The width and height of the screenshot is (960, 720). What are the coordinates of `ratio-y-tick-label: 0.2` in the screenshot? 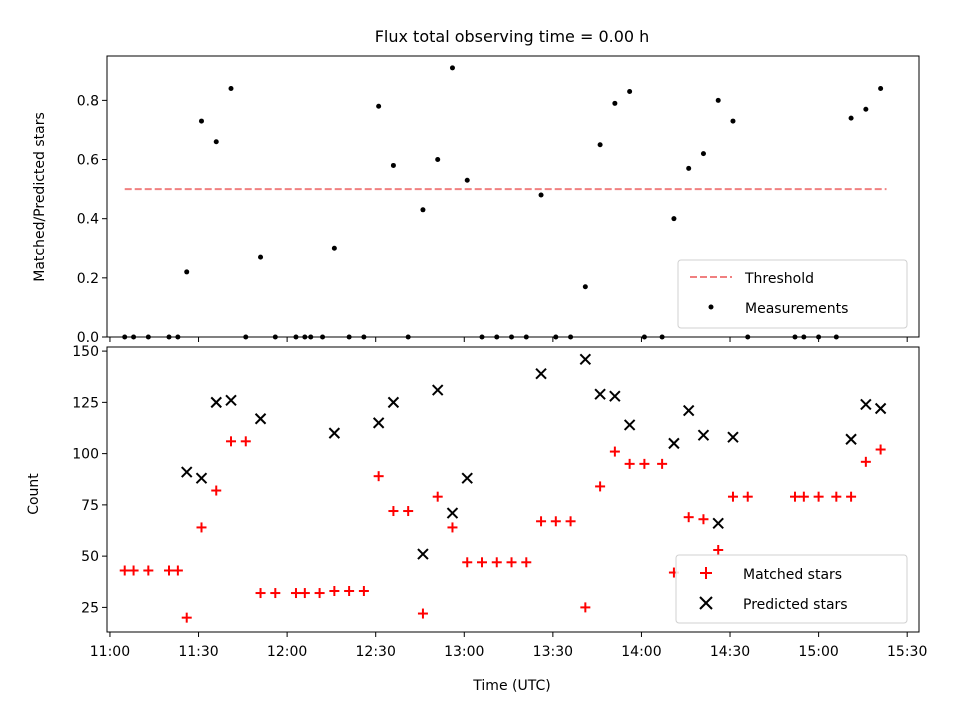 It's located at (88, 279).